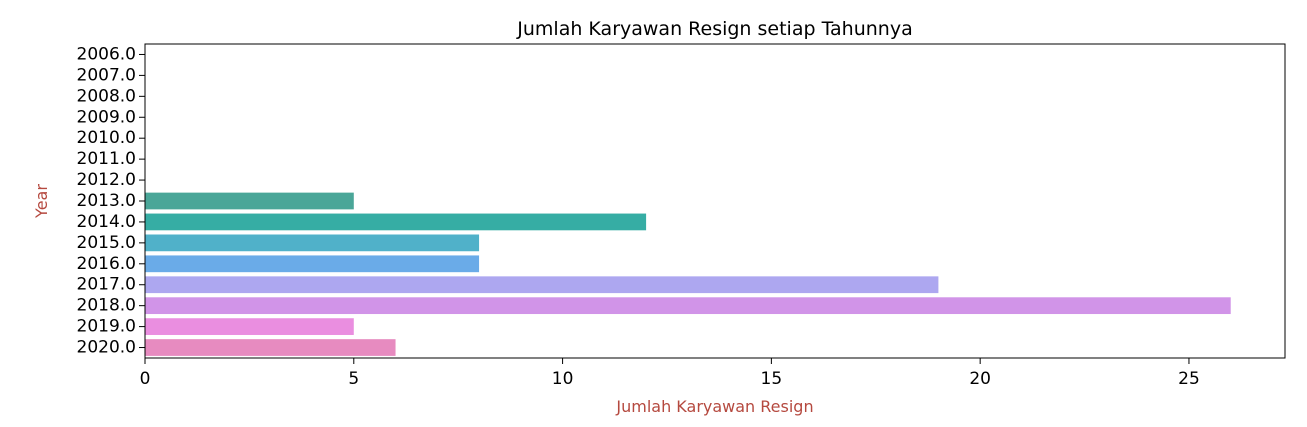 This screenshot has height=427, width=1307. What do you see at coordinates (772, 379) in the screenshot?
I see `x-tick-label: 15` at bounding box center [772, 379].